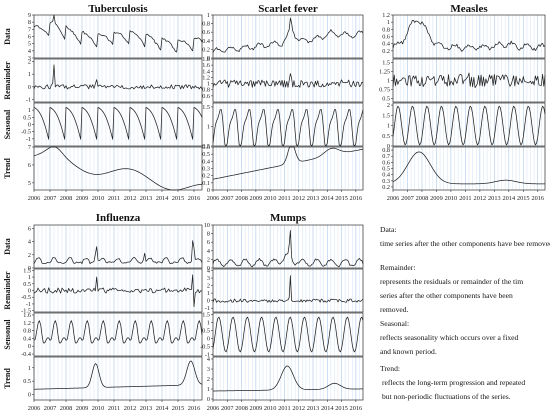  What do you see at coordinates (29, 147) in the screenshot?
I see `y-tick-label: 7` at bounding box center [29, 147].